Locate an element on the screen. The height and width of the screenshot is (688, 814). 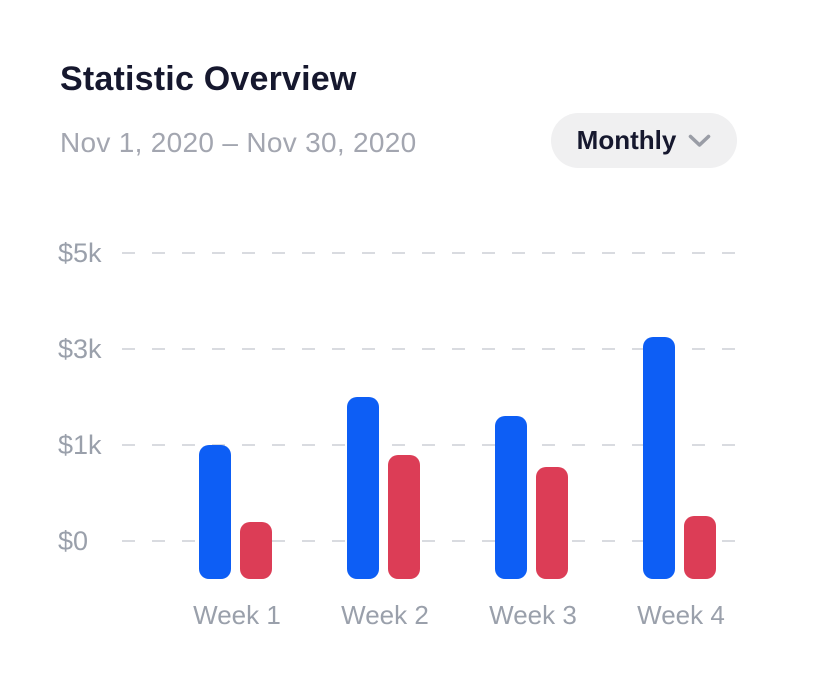
x-axis-label: Week 4 is located at coordinates (681, 615).